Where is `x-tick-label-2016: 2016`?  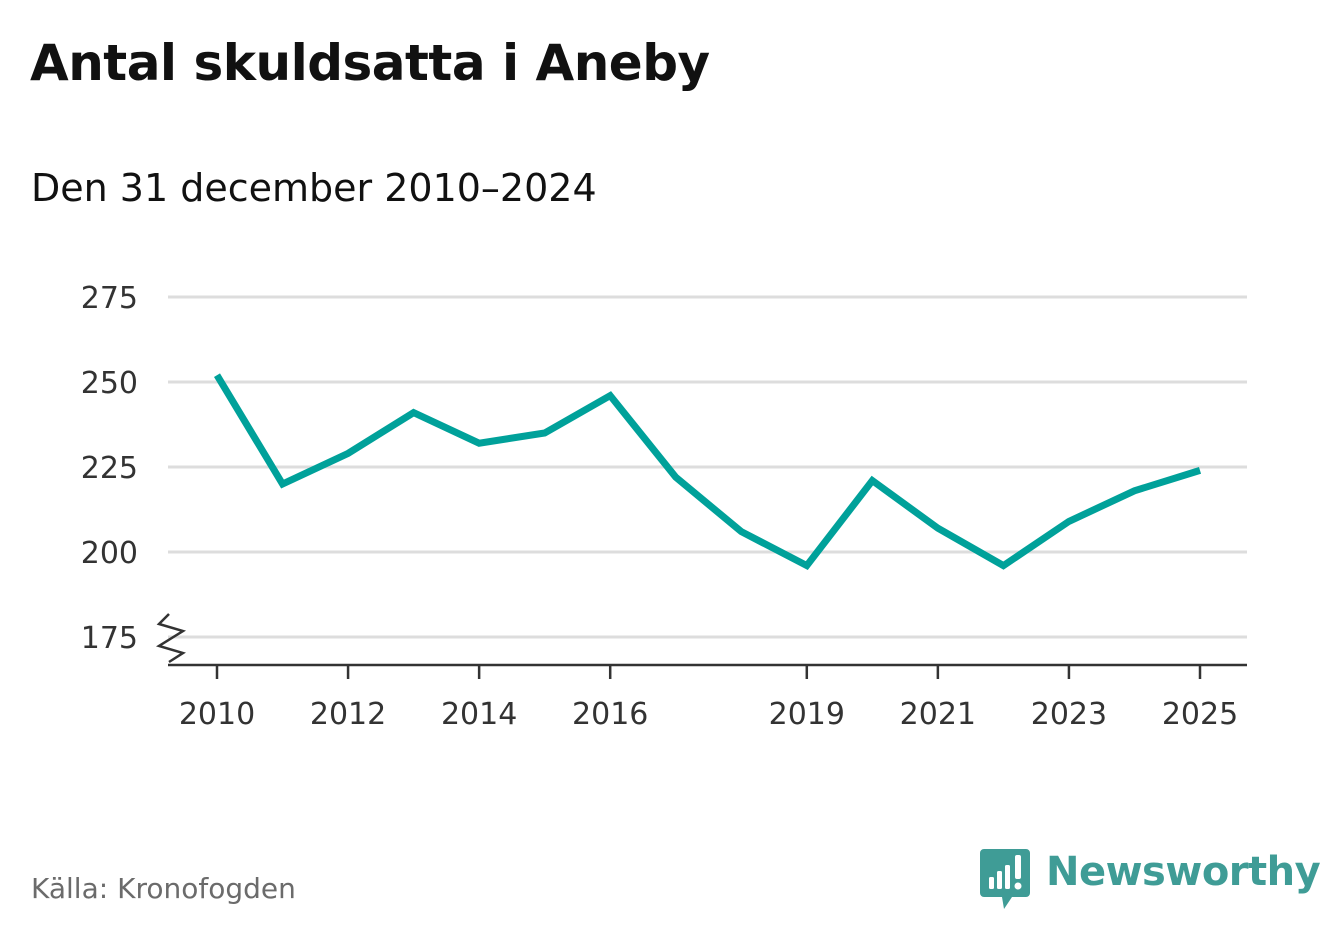
x-tick-label-2016: 2016 is located at coordinates (610, 714).